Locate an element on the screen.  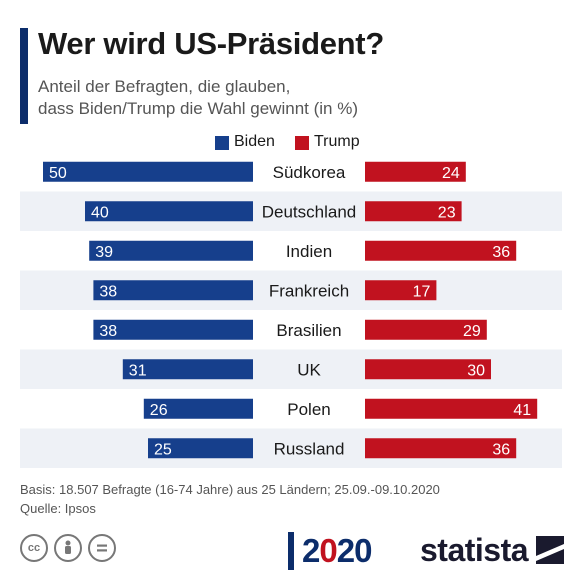
value-label-biden-brasilien: 38 is located at coordinates (108, 331).